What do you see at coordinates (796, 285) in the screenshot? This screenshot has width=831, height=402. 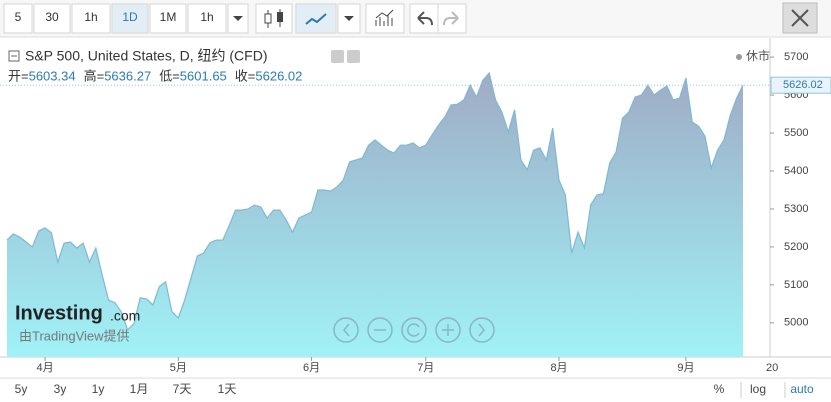 I see `y-tick-label: 5100` at bounding box center [796, 285].